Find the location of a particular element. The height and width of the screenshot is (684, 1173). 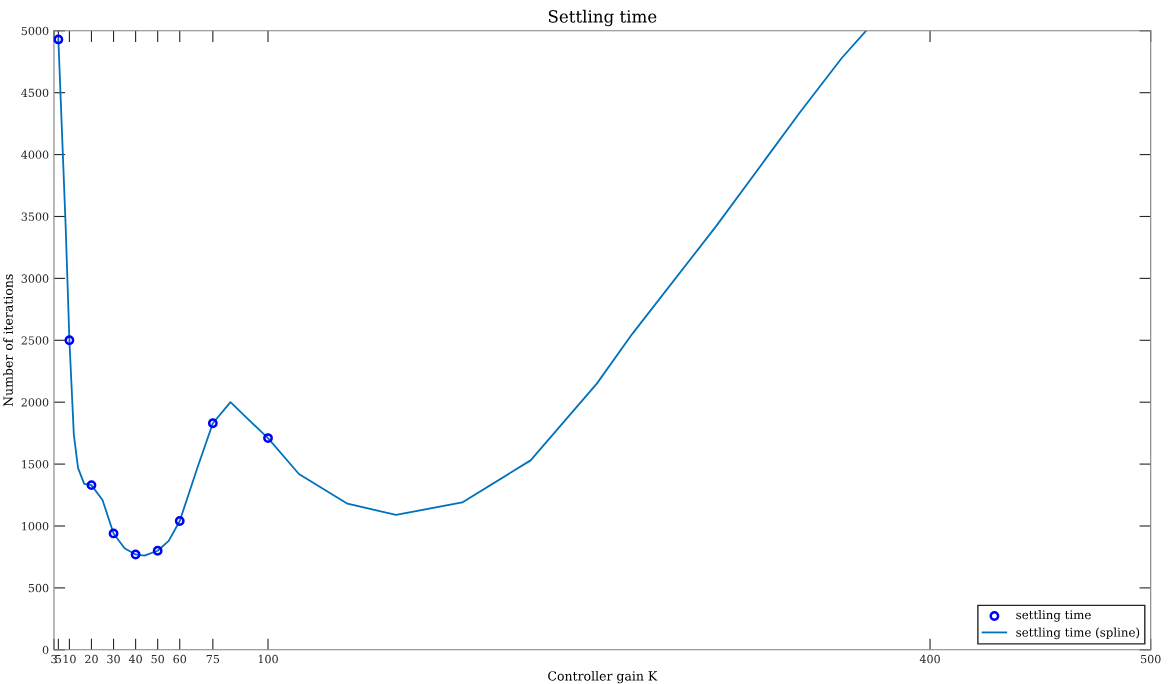

x-tick-label: 3 is located at coordinates (54, 659).